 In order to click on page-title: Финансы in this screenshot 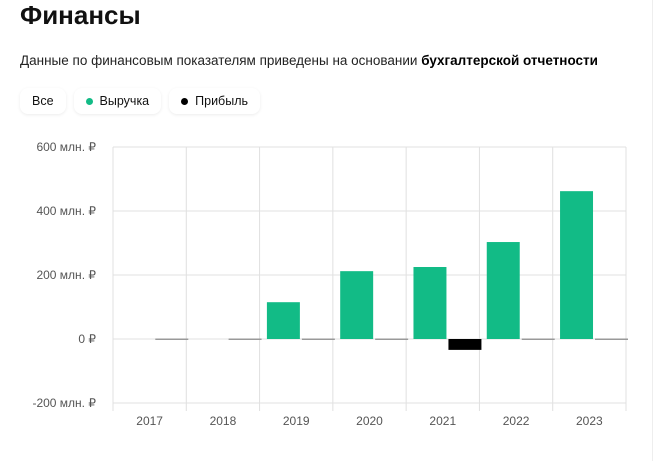, I will do `click(80, 15)`.